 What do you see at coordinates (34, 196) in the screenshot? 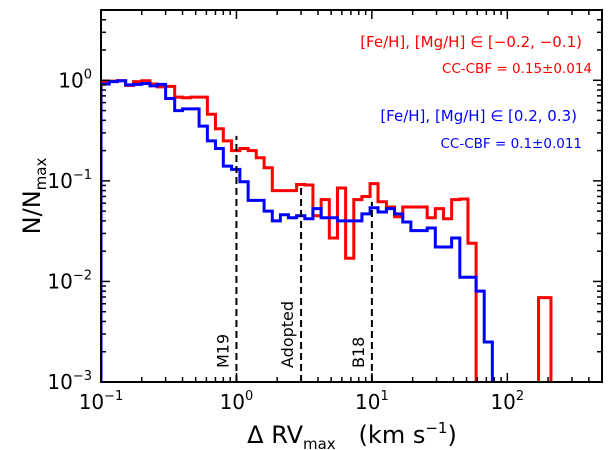
I see `y-axis-title: N/Nmax` at bounding box center [34, 196].